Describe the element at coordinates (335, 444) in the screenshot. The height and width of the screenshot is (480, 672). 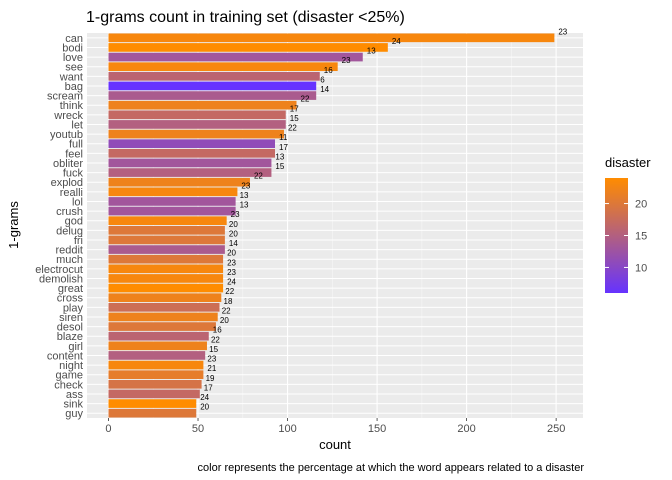
I see `x-axis-title: count` at that location.